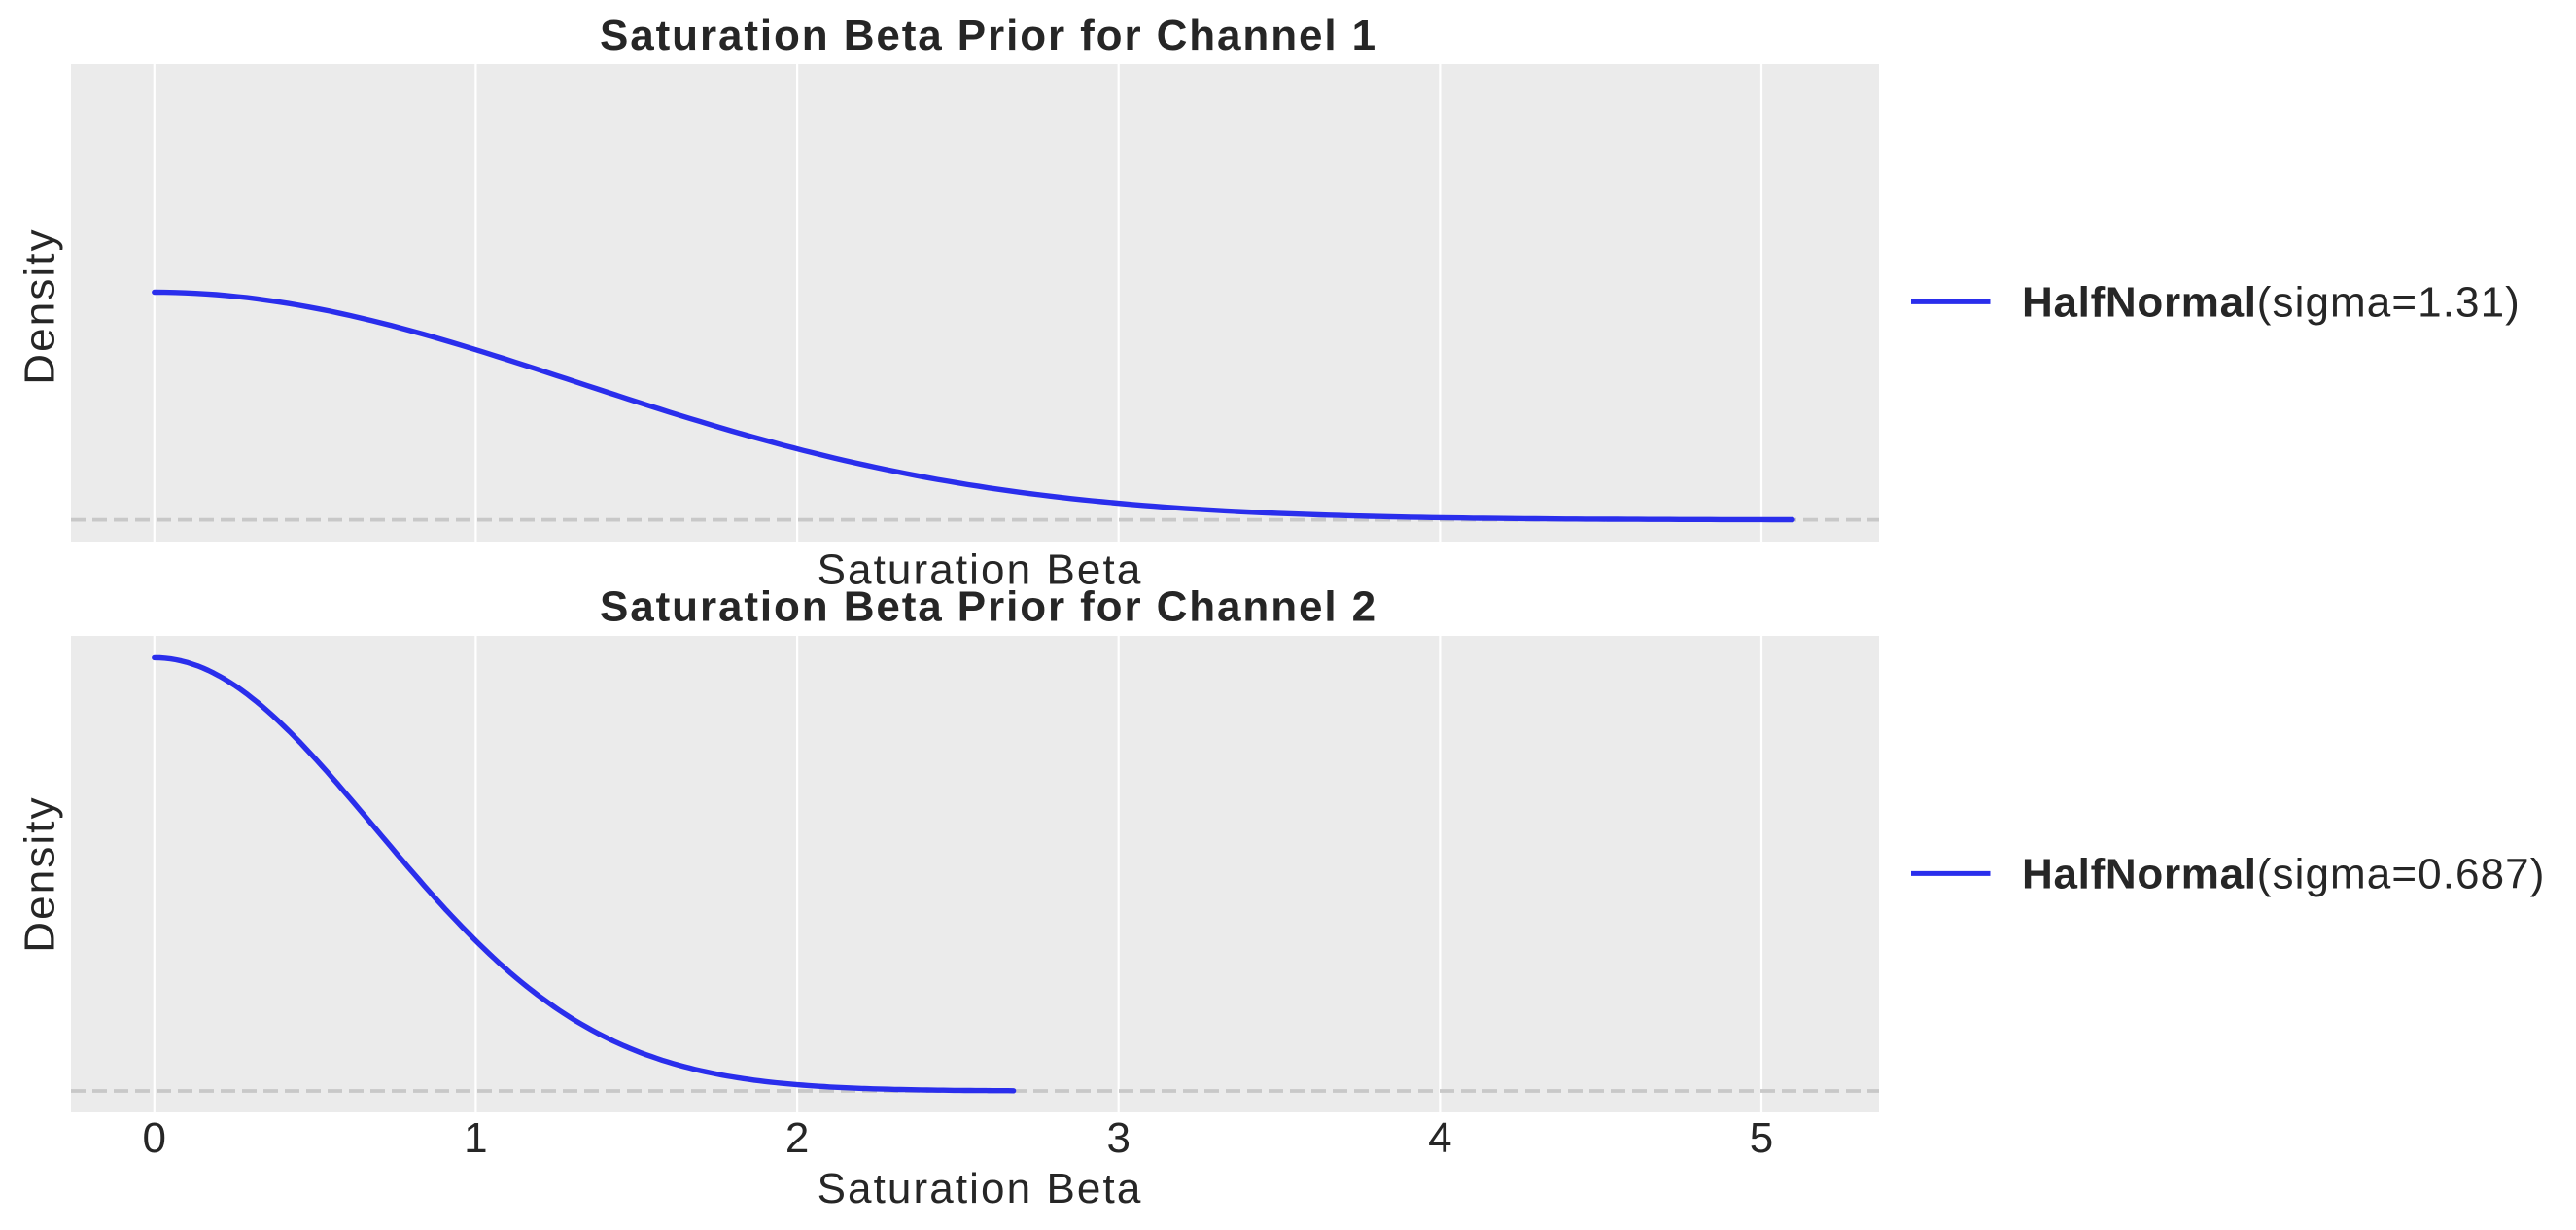 The width and height of the screenshot is (2576, 1230). Describe the element at coordinates (1761, 1138) in the screenshot. I see `svg-text: 5` at that location.